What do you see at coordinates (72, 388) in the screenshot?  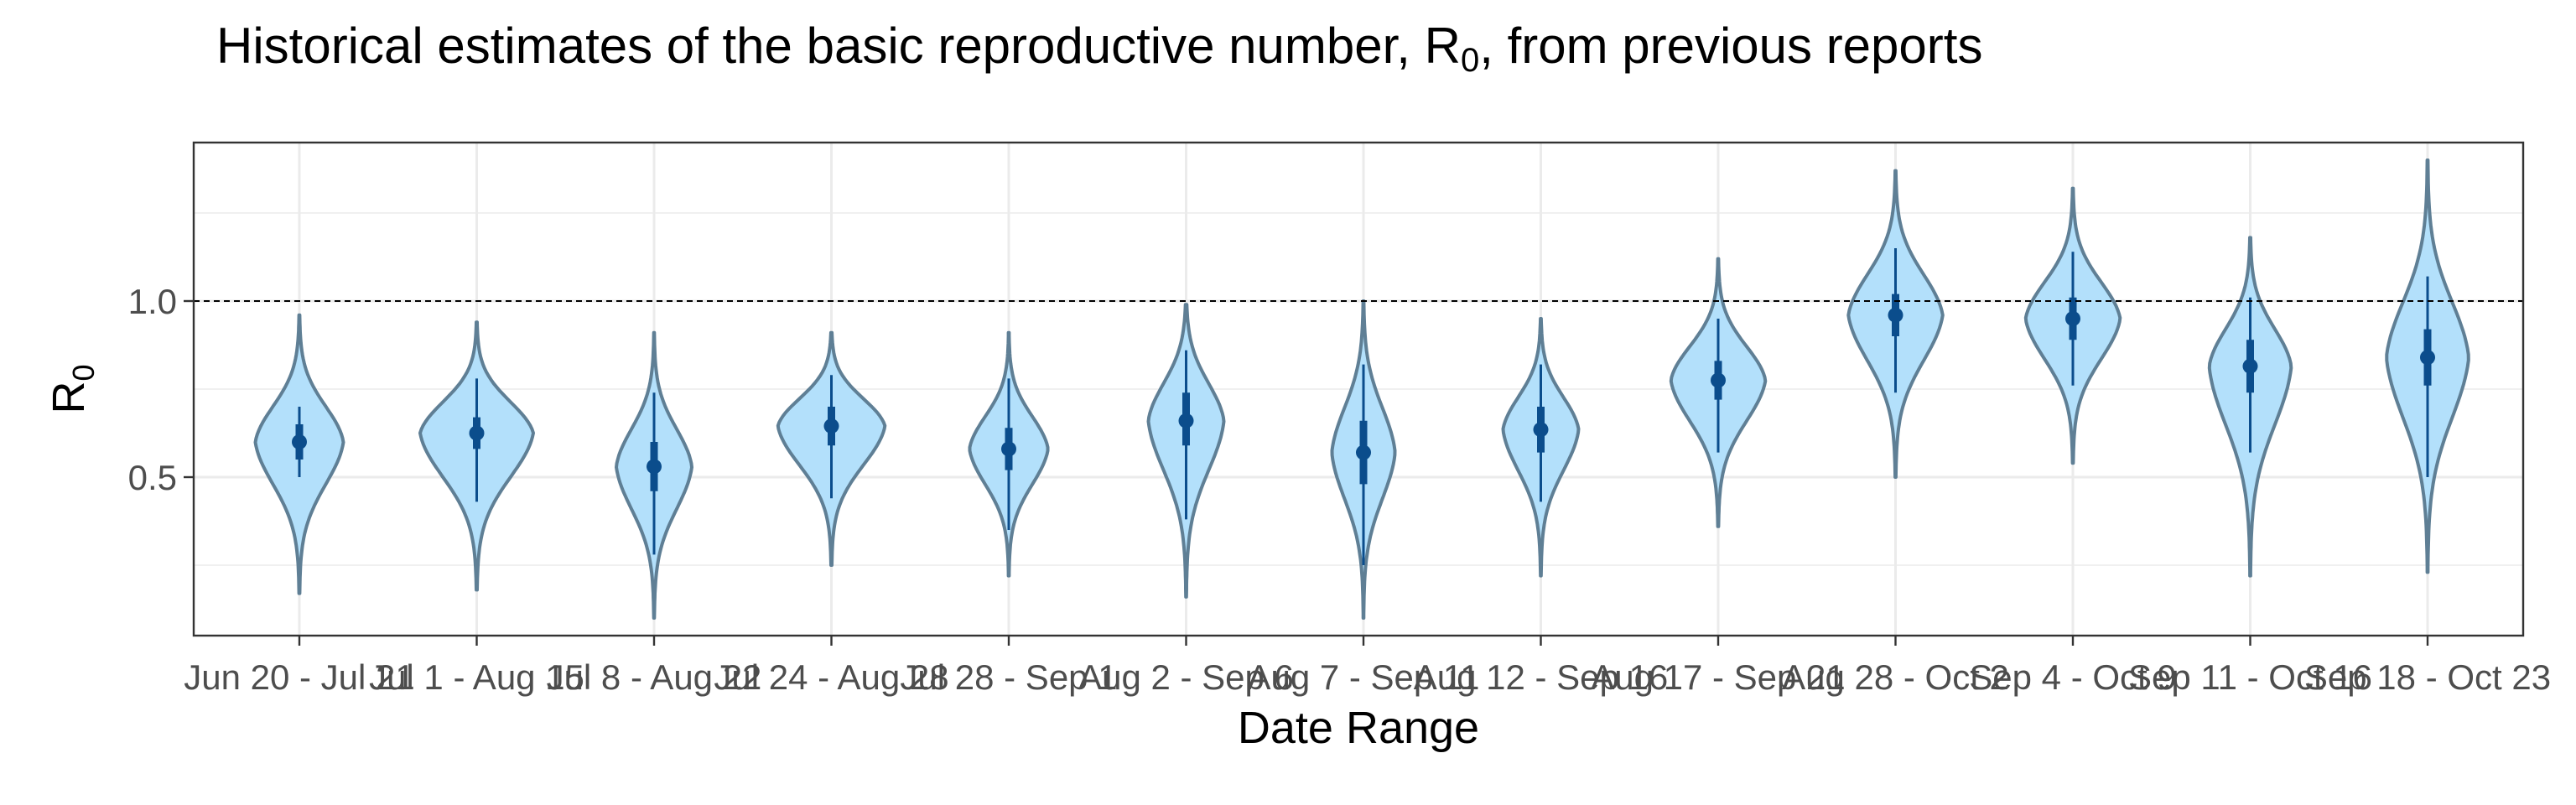 I see `y-axis-label: R0` at bounding box center [72, 388].